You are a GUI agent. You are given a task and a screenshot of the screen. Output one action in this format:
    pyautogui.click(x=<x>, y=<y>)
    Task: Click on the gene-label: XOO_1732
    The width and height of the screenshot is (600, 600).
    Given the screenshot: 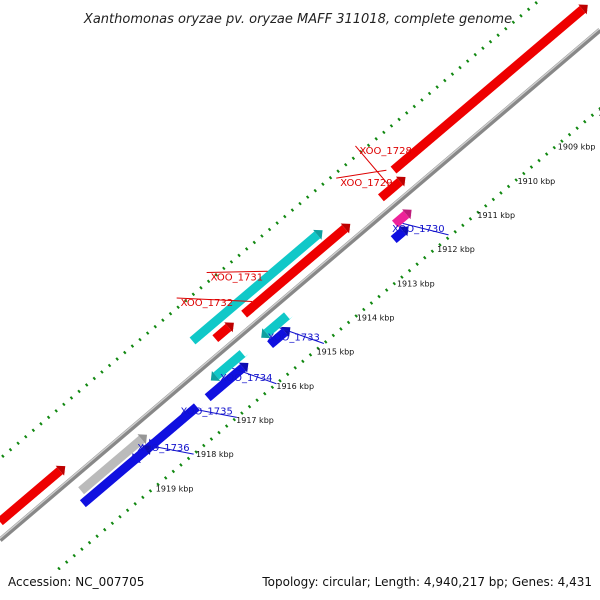 What is the action you would take?
    pyautogui.click(x=207, y=303)
    